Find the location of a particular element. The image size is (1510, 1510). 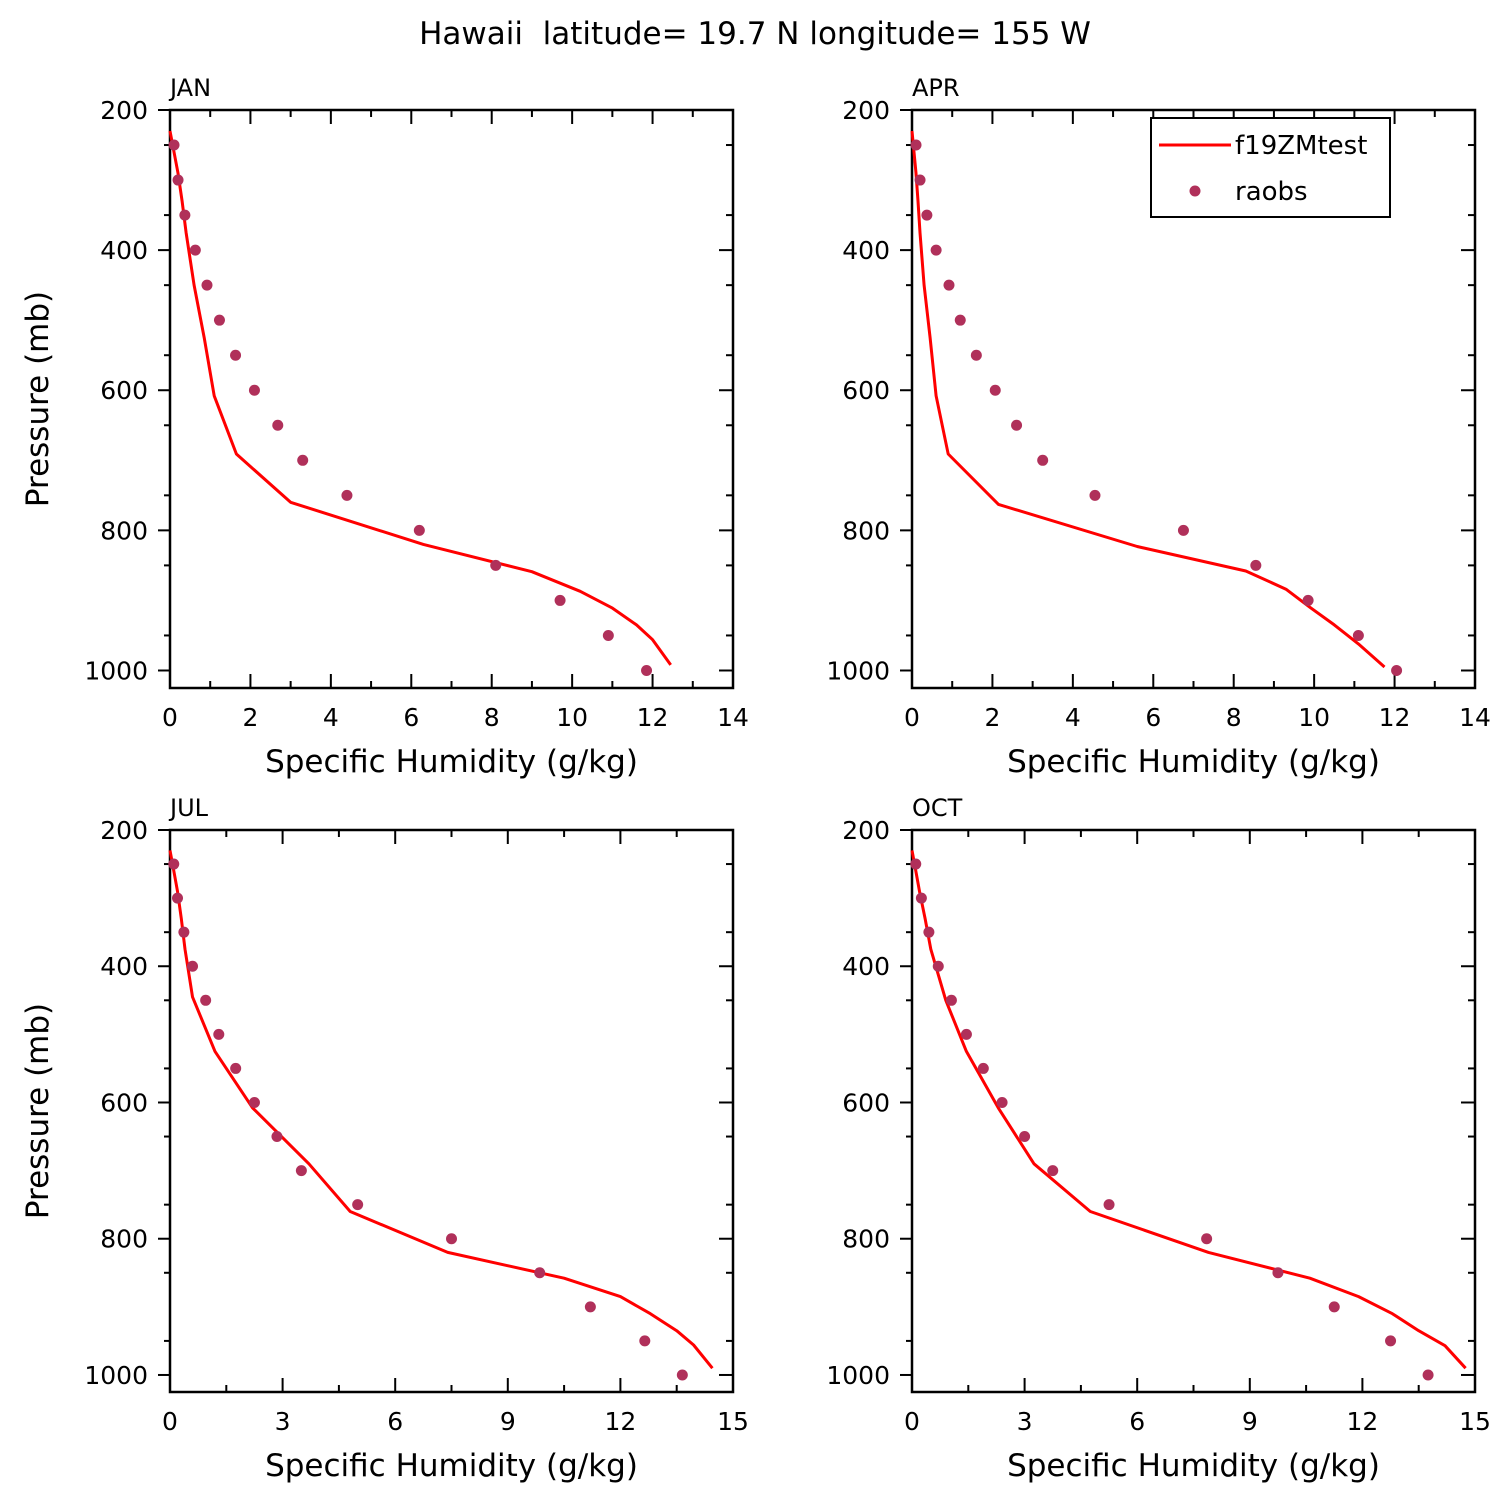

figure-title: Hawaii latitude= 19.7 N longitude= 155 W is located at coordinates (755, 34).